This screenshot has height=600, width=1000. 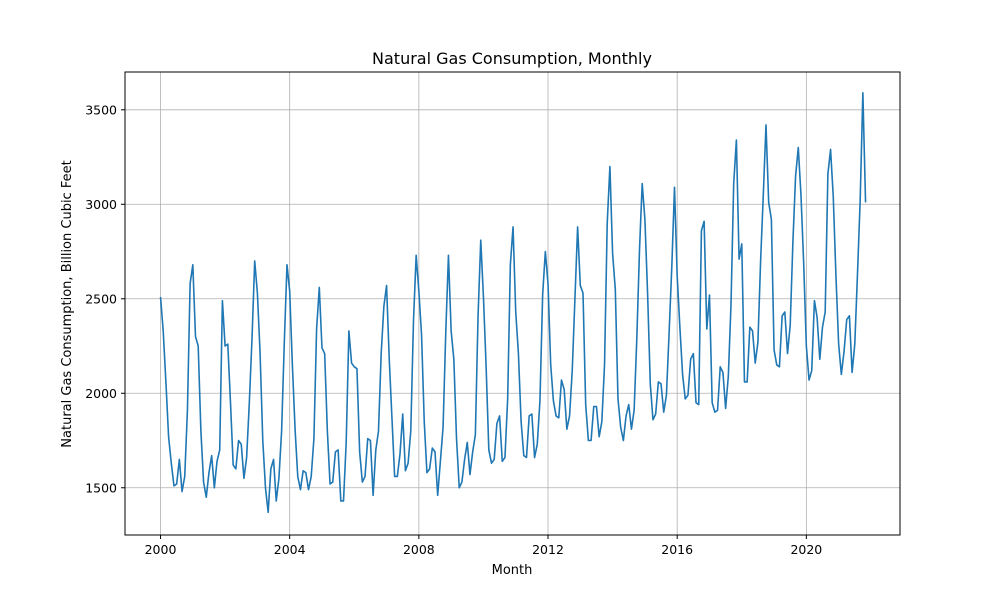 What do you see at coordinates (290, 549) in the screenshot?
I see `x-tick-label: 2004` at bounding box center [290, 549].